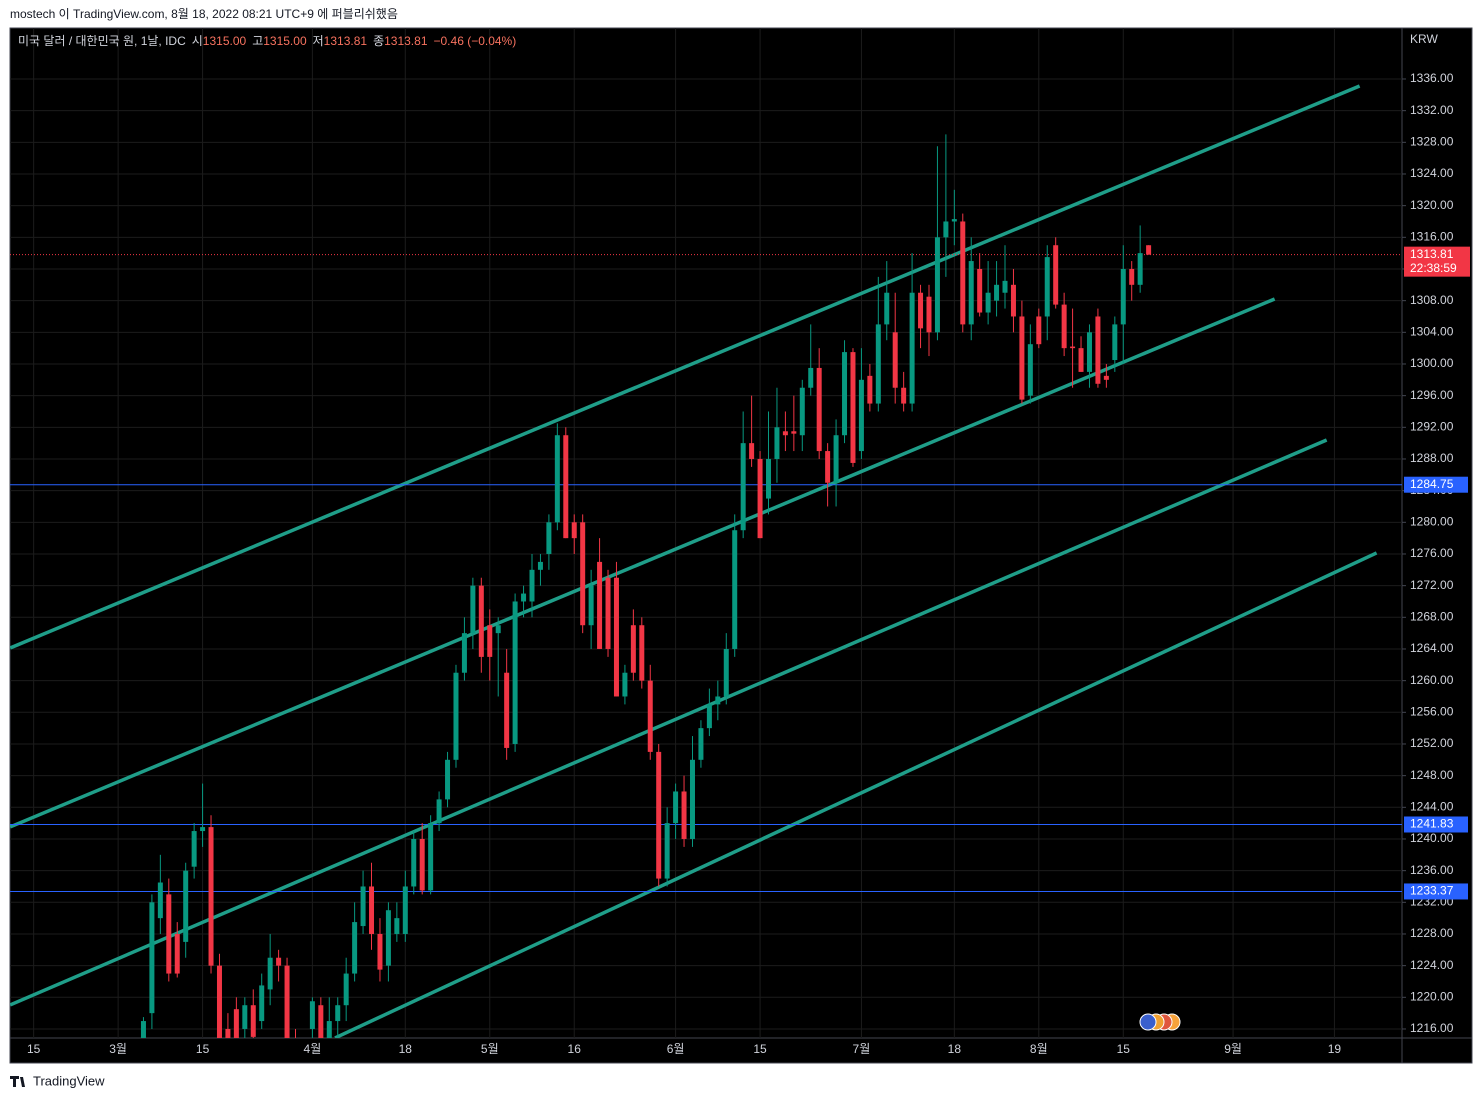 This screenshot has width=1484, height=1099. What do you see at coordinates (1432, 838) in the screenshot?
I see `y-tick-label: 1240.00` at bounding box center [1432, 838].